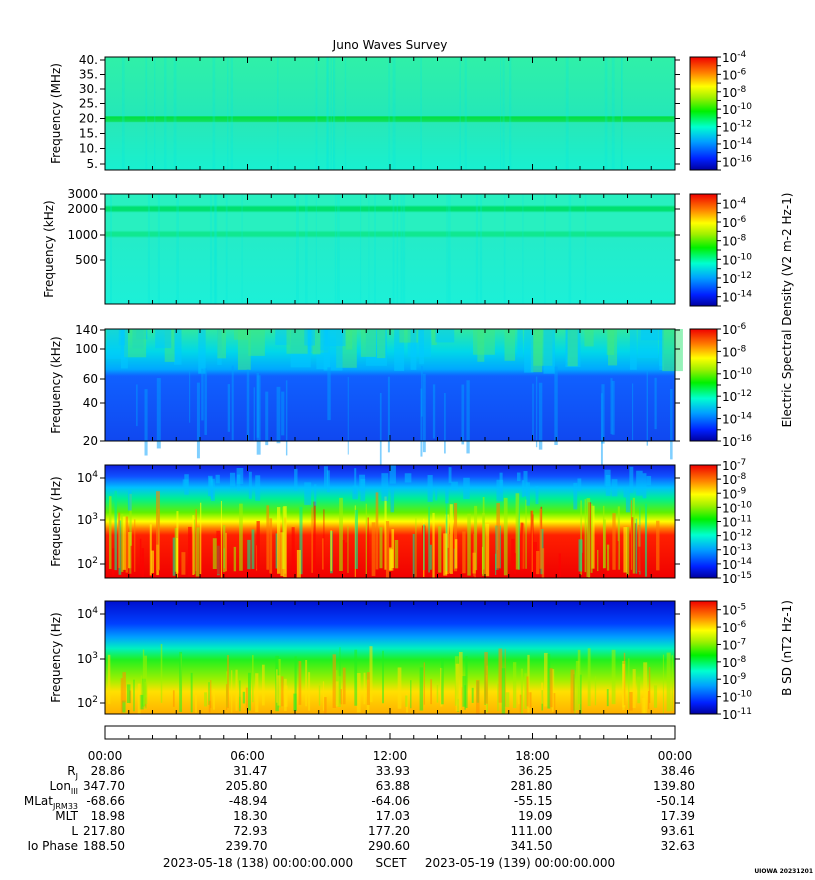 The width and height of the screenshot is (815, 880). What do you see at coordinates (675, 801) in the screenshot?
I see `ephemeris-value: -50.14` at bounding box center [675, 801].